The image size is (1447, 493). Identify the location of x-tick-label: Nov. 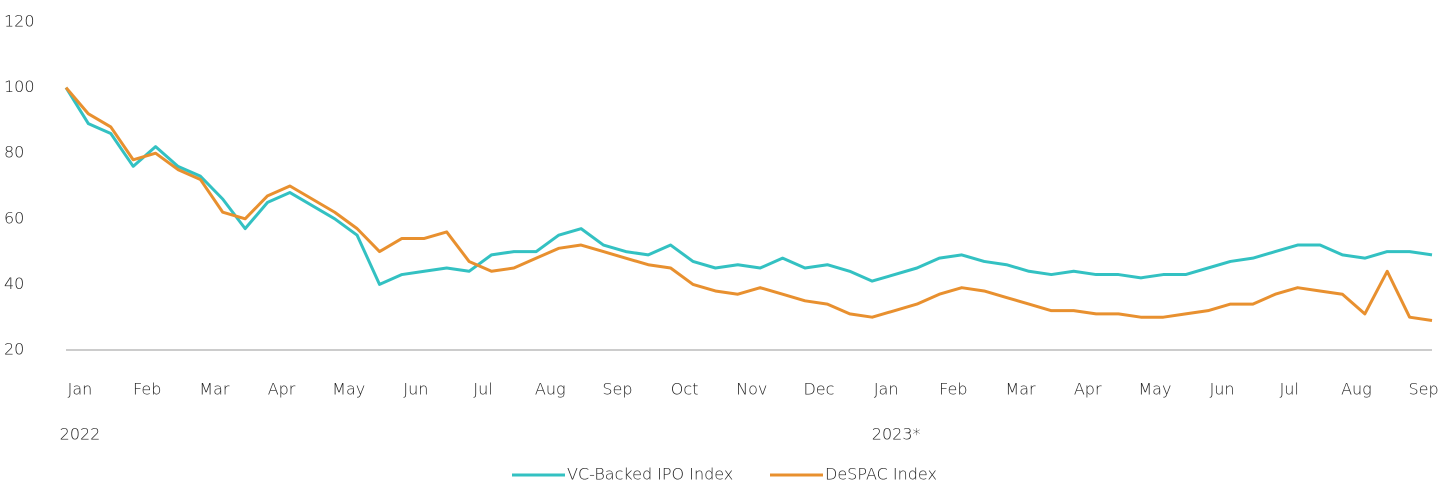
(751, 389).